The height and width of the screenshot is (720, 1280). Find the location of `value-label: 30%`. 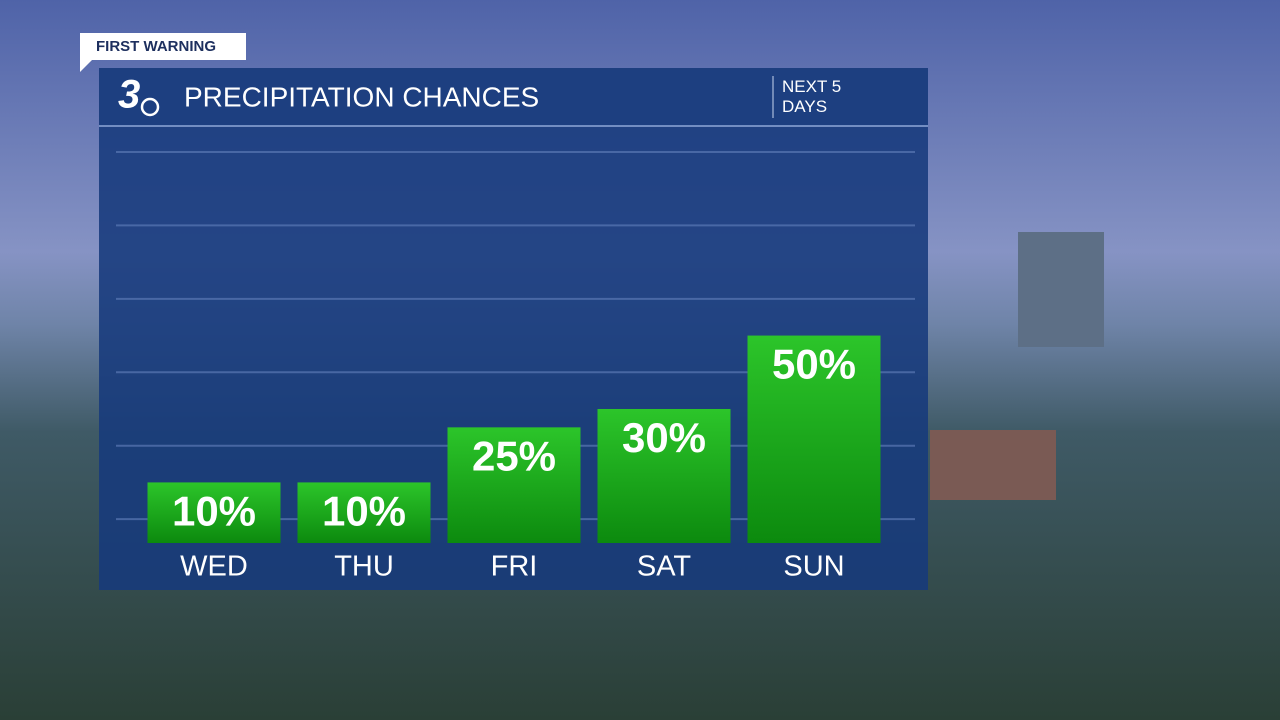

value-label: 30% is located at coordinates (664, 437).